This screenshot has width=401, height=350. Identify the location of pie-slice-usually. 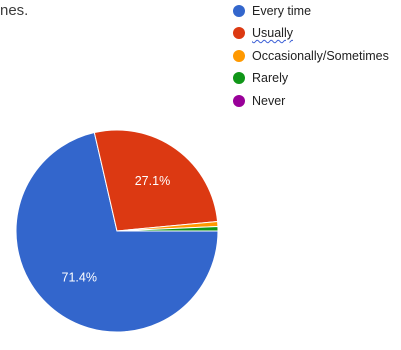
(156, 180).